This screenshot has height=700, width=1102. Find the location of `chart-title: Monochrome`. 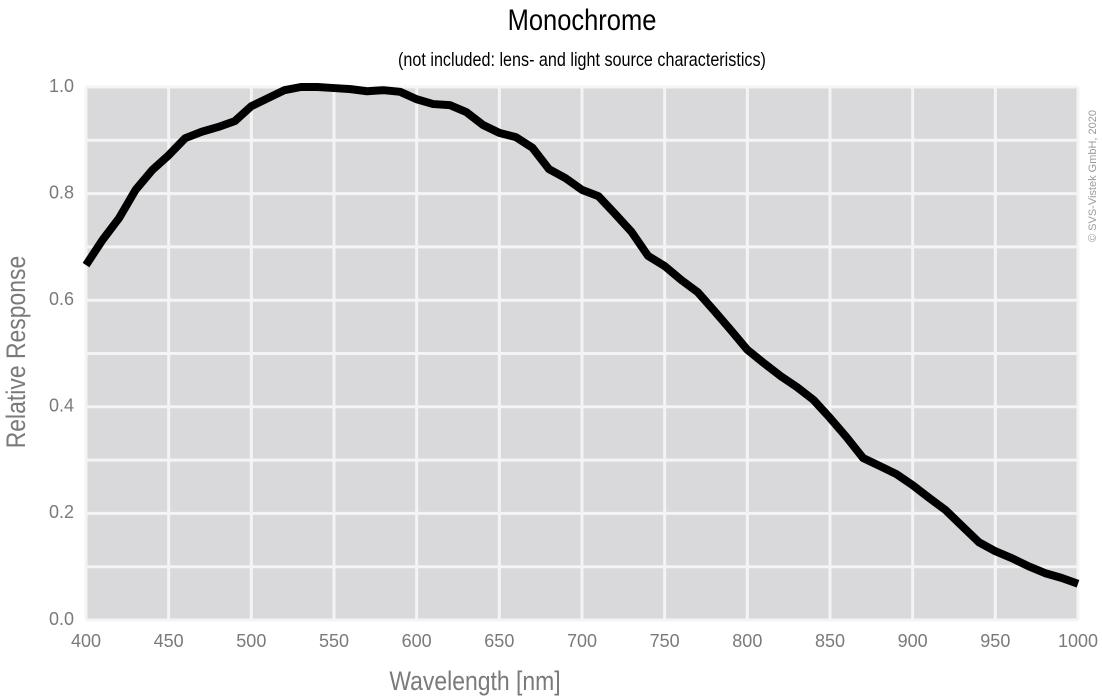

chart-title: Monochrome is located at coordinates (582, 19).